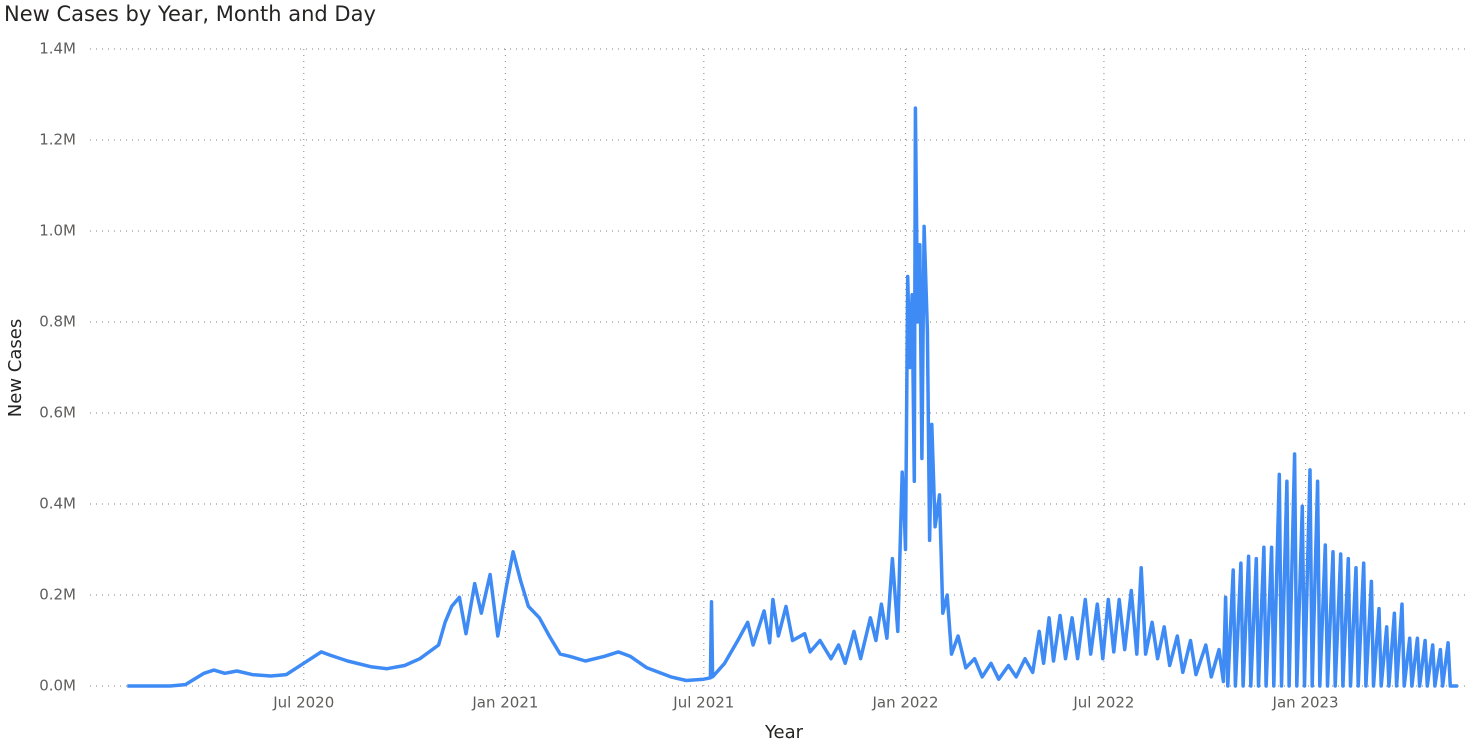 The height and width of the screenshot is (752, 1480). What do you see at coordinates (57, 322) in the screenshot?
I see `y-tick-label: 0.8M` at bounding box center [57, 322].